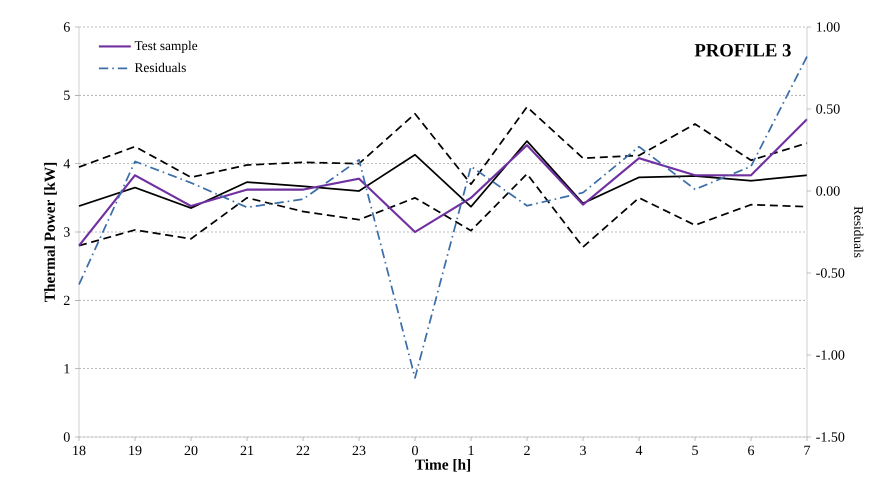 The width and height of the screenshot is (890, 491). I want to click on x-tick-label: 6, so click(751, 451).